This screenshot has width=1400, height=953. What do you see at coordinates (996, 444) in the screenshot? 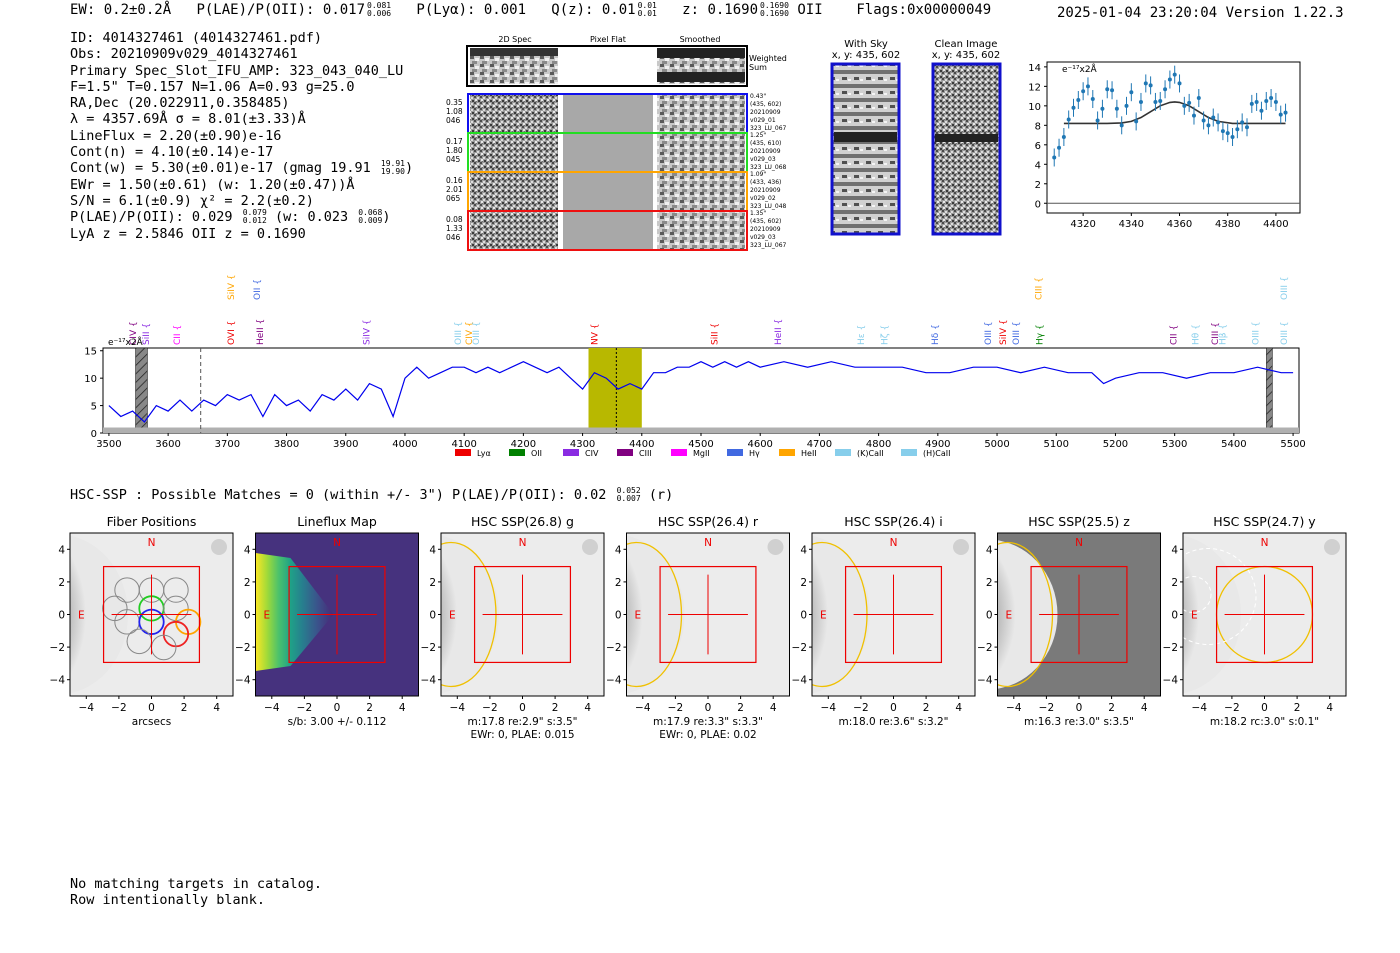
I see `spectrum-xtick-label: 5000` at bounding box center [996, 444].